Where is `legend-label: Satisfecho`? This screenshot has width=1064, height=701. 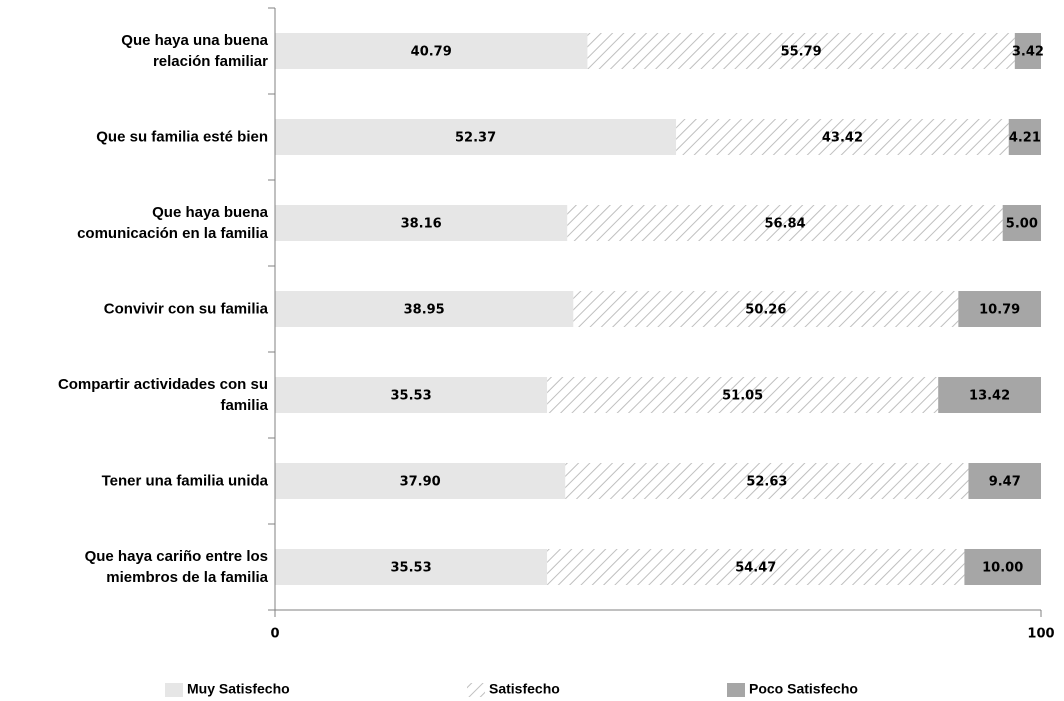 legend-label: Satisfecho is located at coordinates (524, 689).